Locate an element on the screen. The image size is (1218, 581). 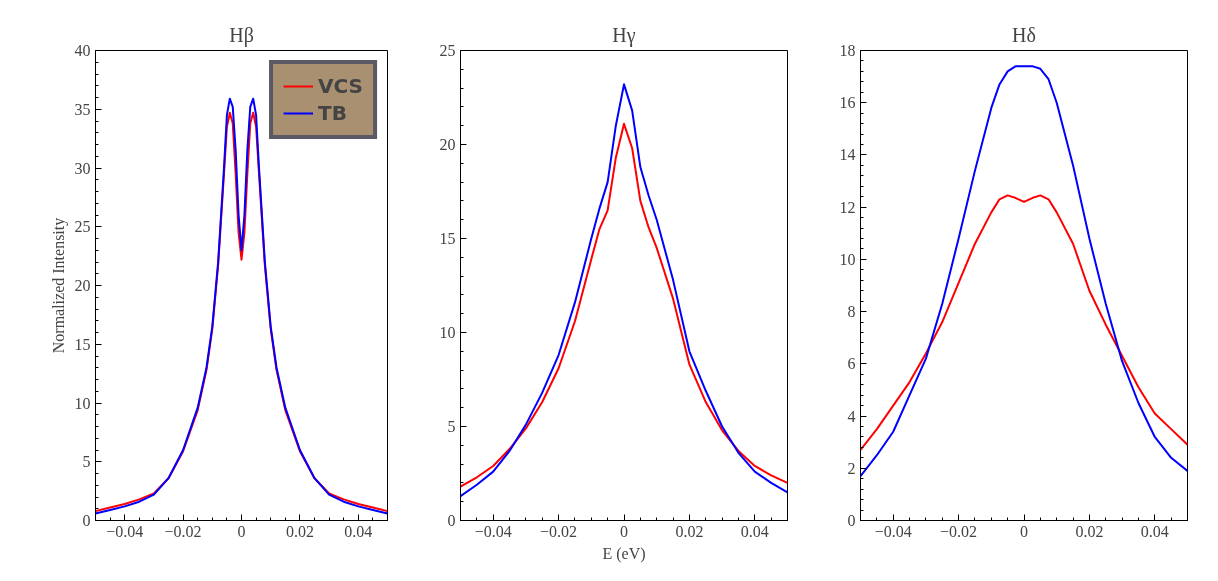
y-tick-label: 18 is located at coordinates (847, 50).